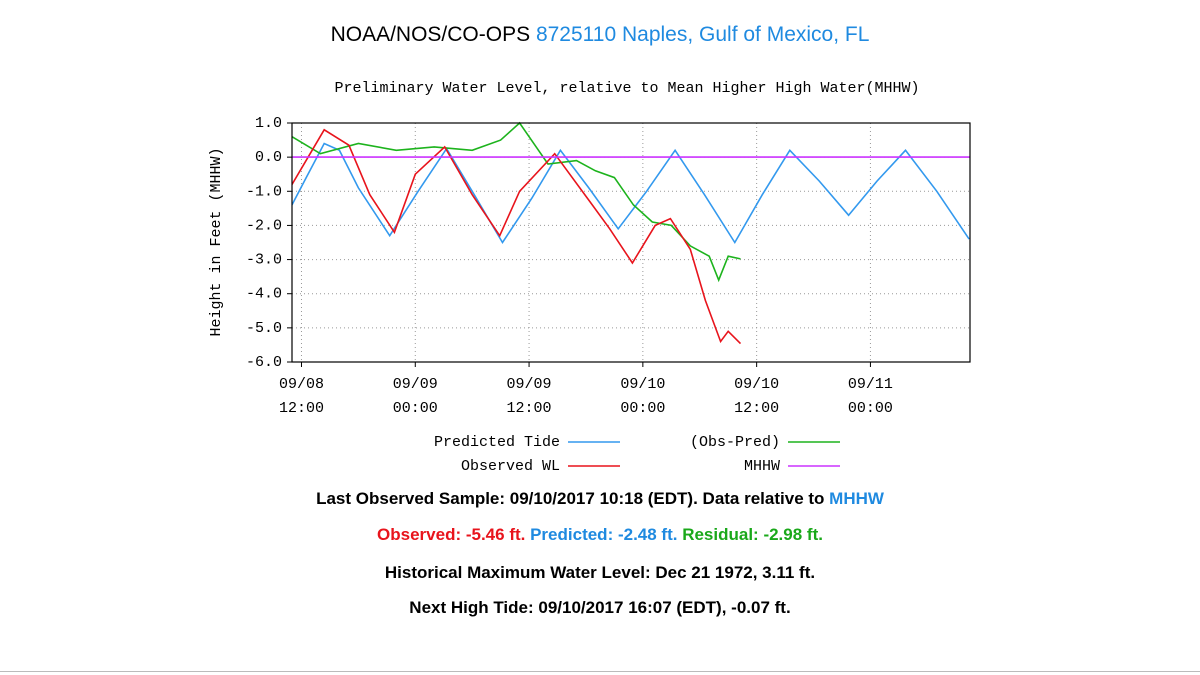 The image size is (1200, 675). What do you see at coordinates (735, 442) in the screenshot?
I see `legend-label: (Obs-Pred)` at bounding box center [735, 442].